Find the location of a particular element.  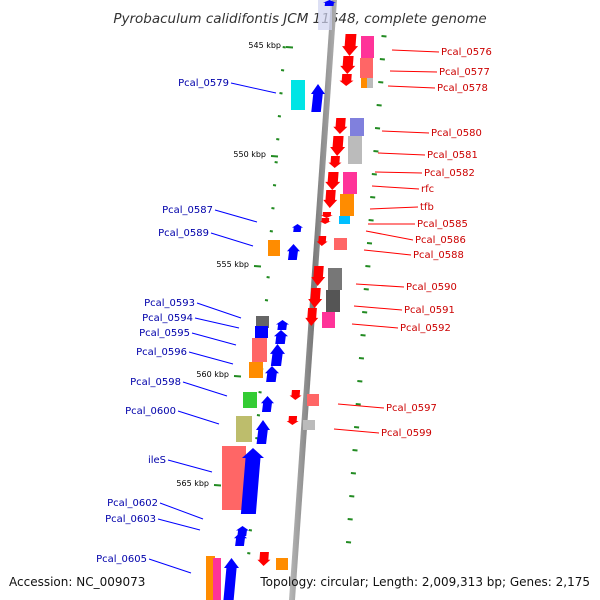

reverse-gene-label: Pcal_0579 is located at coordinates (203, 83).